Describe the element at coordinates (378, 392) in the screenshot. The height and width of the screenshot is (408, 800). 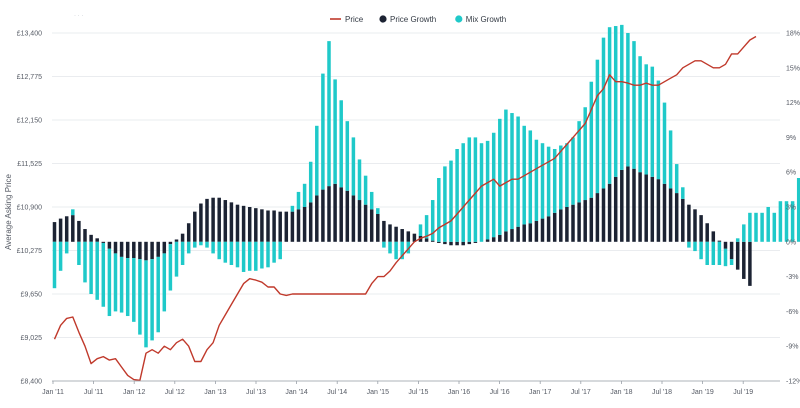
I see `x-tick-label: Jan '15` at that location.